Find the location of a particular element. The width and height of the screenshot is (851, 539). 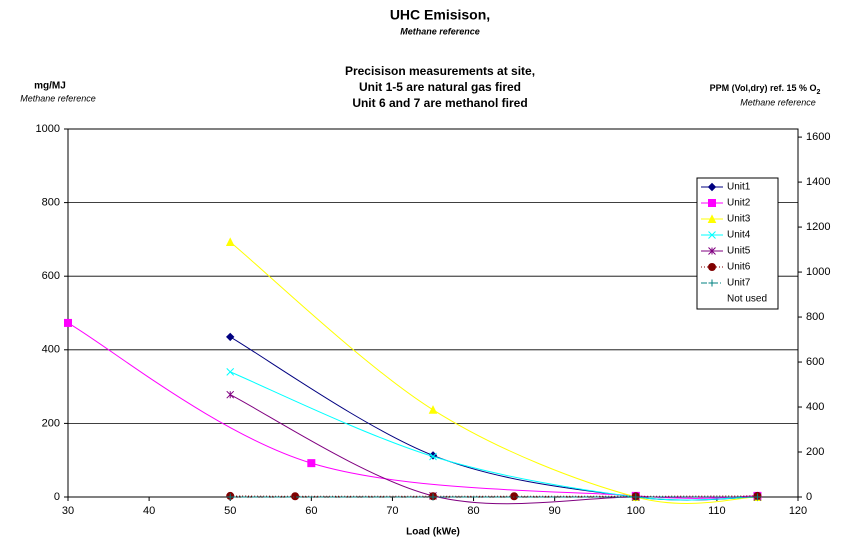

y2-axis-label: PPM (Vol,dry) ref. 15 % O2 is located at coordinates (765, 89).